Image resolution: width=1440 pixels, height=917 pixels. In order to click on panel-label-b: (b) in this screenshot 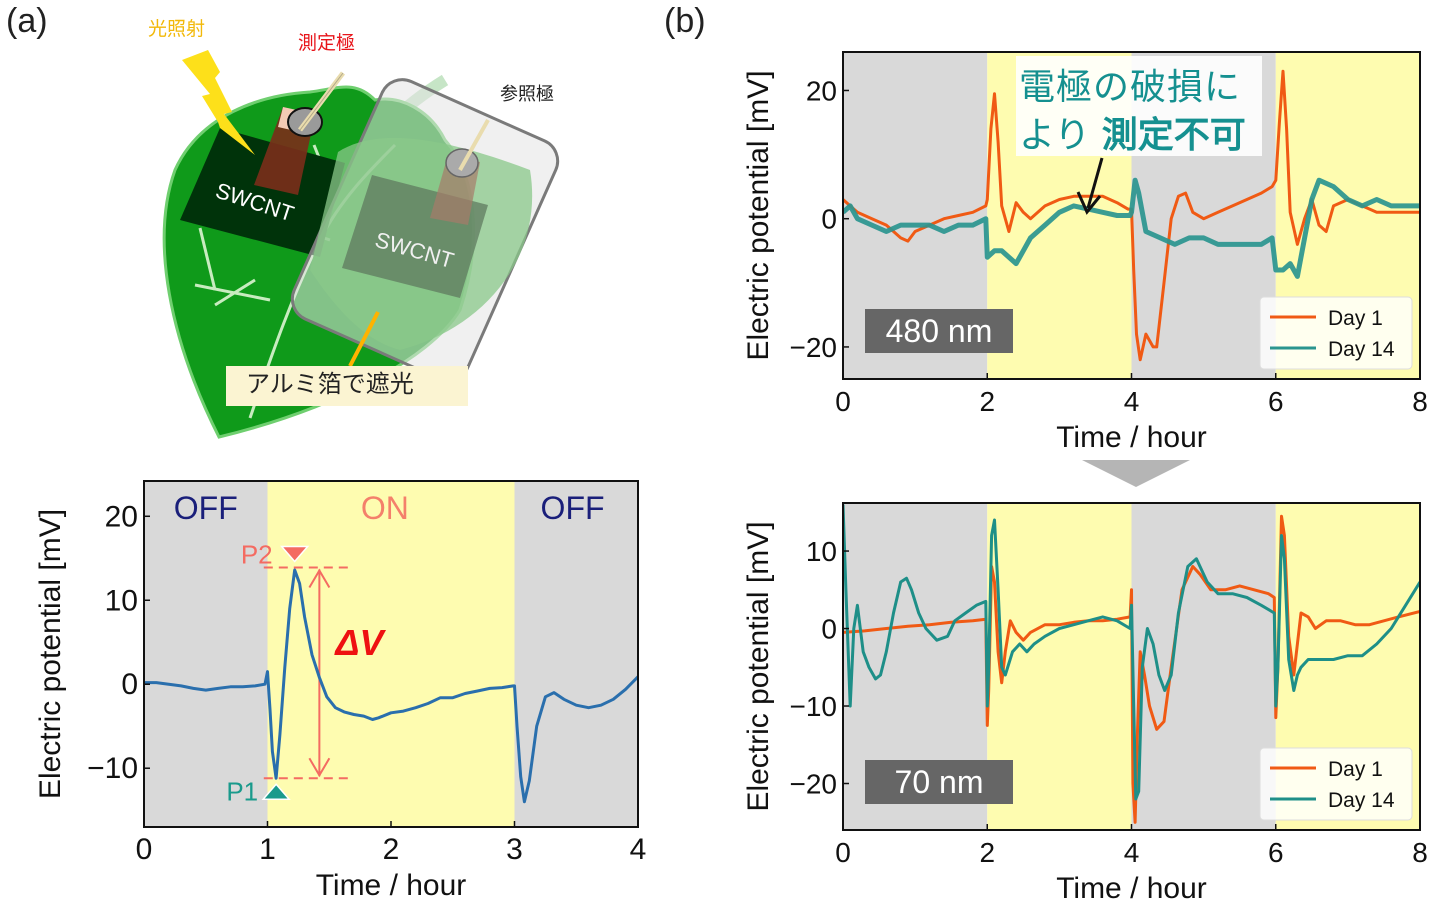, I will do `click(685, 21)`.